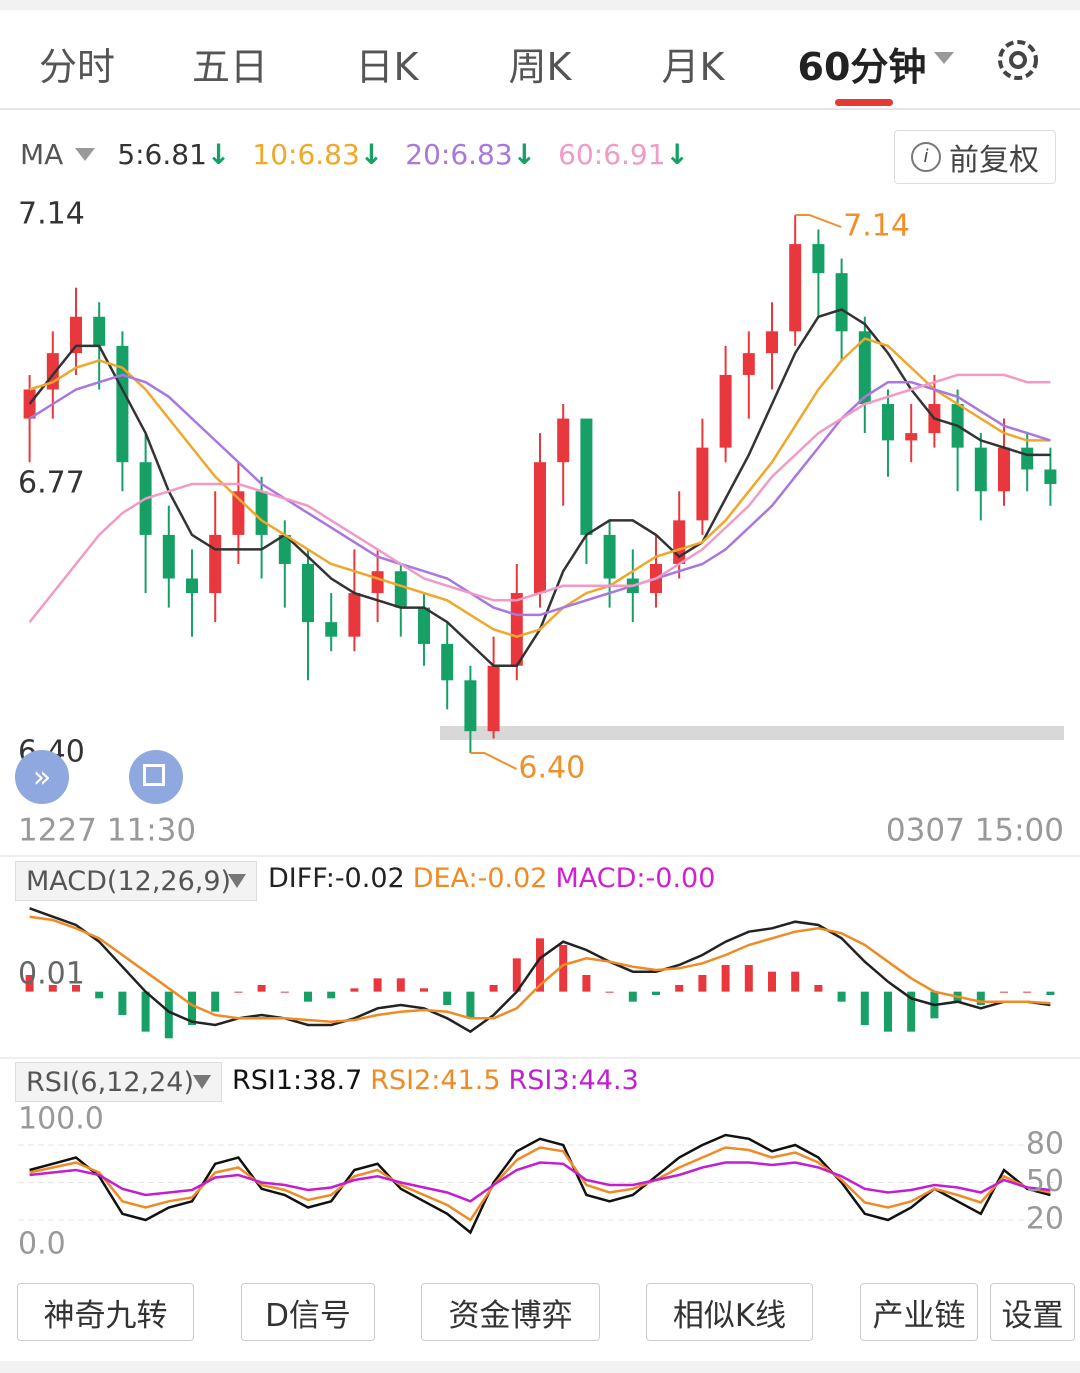 The image size is (1080, 1373). Describe the element at coordinates (1018, 60) in the screenshot. I see `settings-icon` at that location.